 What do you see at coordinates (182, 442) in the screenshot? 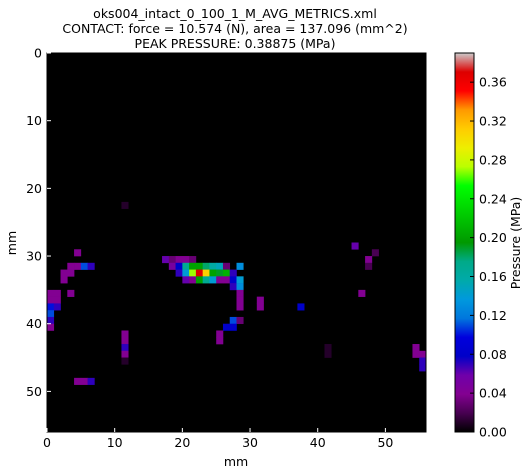
I see `x-tick-label: 20` at bounding box center [182, 442].